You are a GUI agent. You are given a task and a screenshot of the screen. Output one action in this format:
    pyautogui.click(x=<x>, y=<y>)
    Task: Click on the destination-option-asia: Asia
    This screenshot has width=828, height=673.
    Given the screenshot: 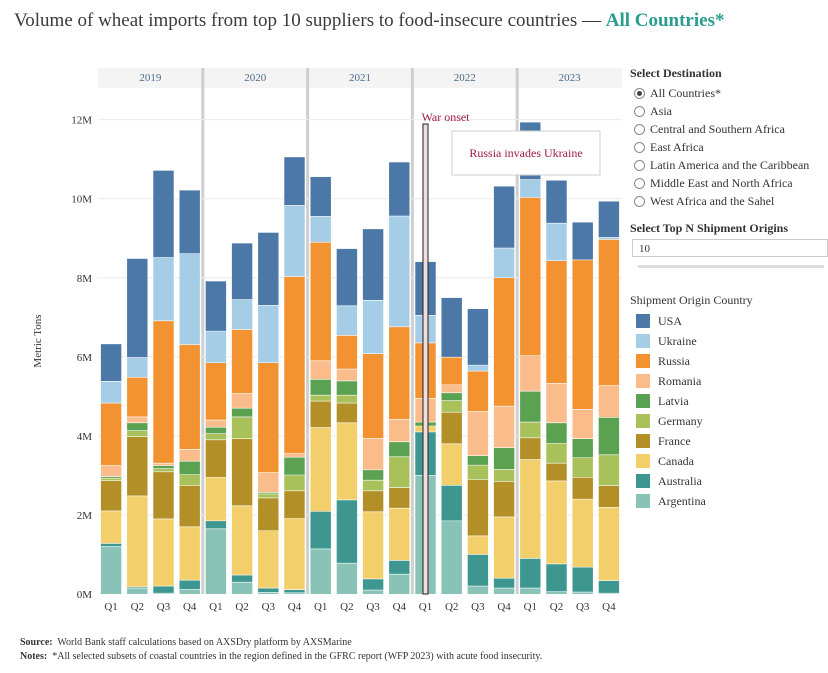 What is the action you would take?
    pyautogui.click(x=729, y=111)
    